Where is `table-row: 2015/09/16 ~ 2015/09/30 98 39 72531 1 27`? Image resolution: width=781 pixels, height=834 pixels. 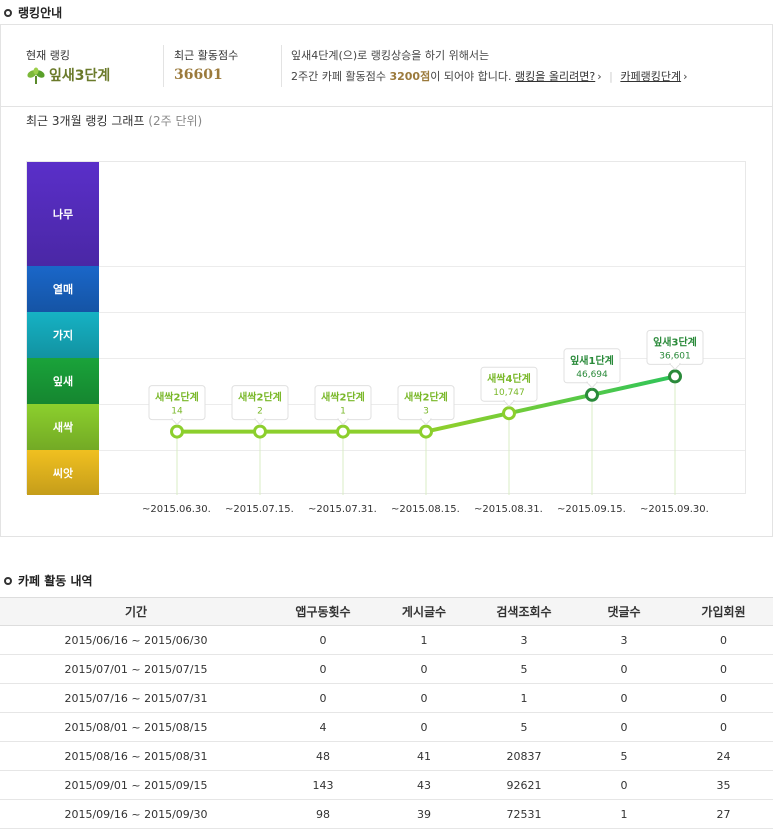
table-row: 2015/09/16 ~ 2015/09/30 98 39 72531 1 27 is located at coordinates (386, 814).